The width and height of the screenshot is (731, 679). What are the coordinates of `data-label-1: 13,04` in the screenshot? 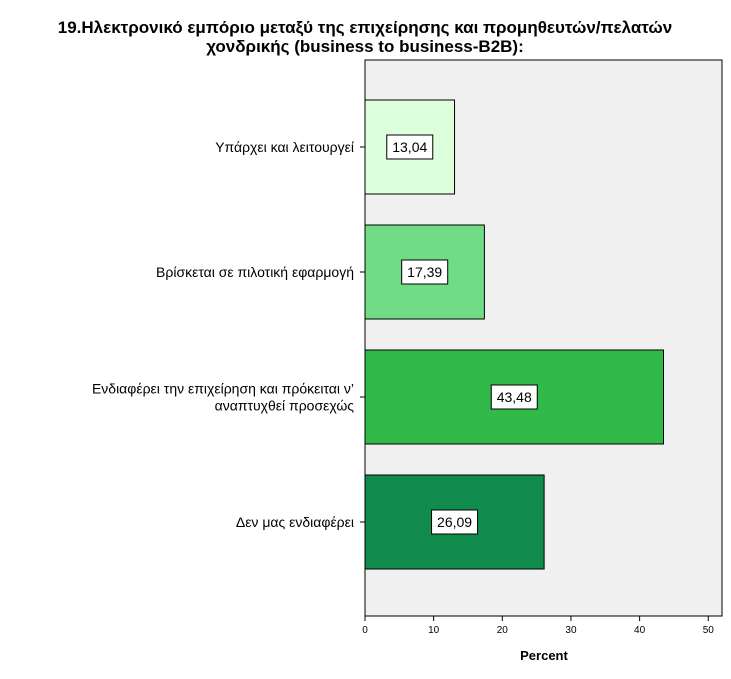 It's located at (409, 147).